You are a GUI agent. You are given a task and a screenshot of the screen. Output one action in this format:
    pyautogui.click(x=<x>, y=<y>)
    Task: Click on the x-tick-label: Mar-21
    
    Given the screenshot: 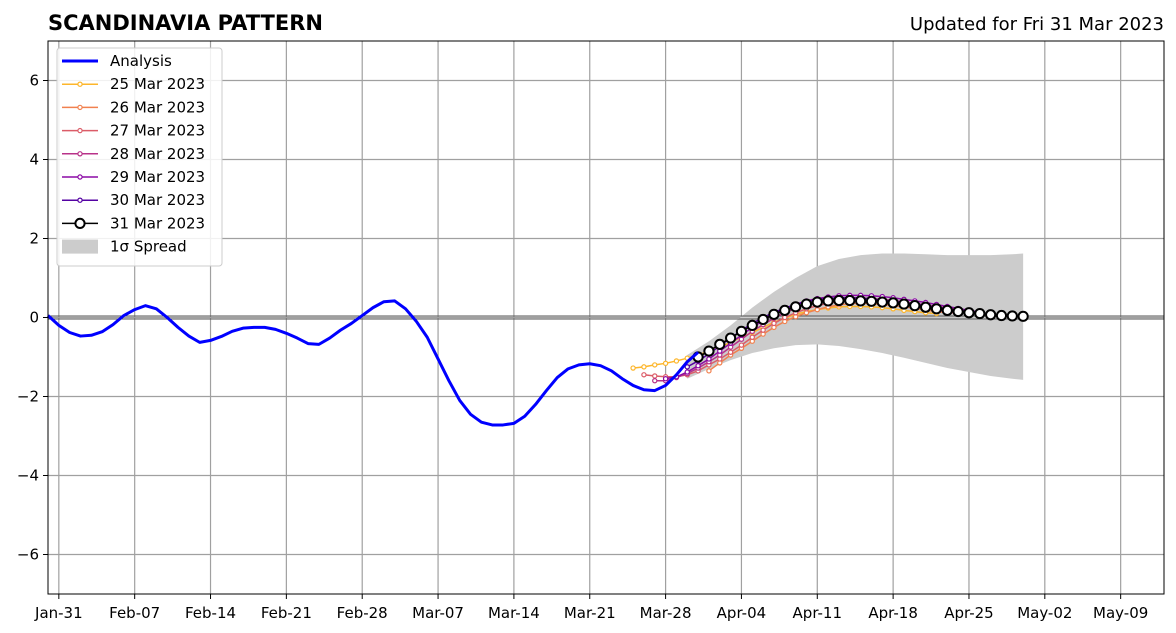 What is the action you would take?
    pyautogui.click(x=590, y=613)
    